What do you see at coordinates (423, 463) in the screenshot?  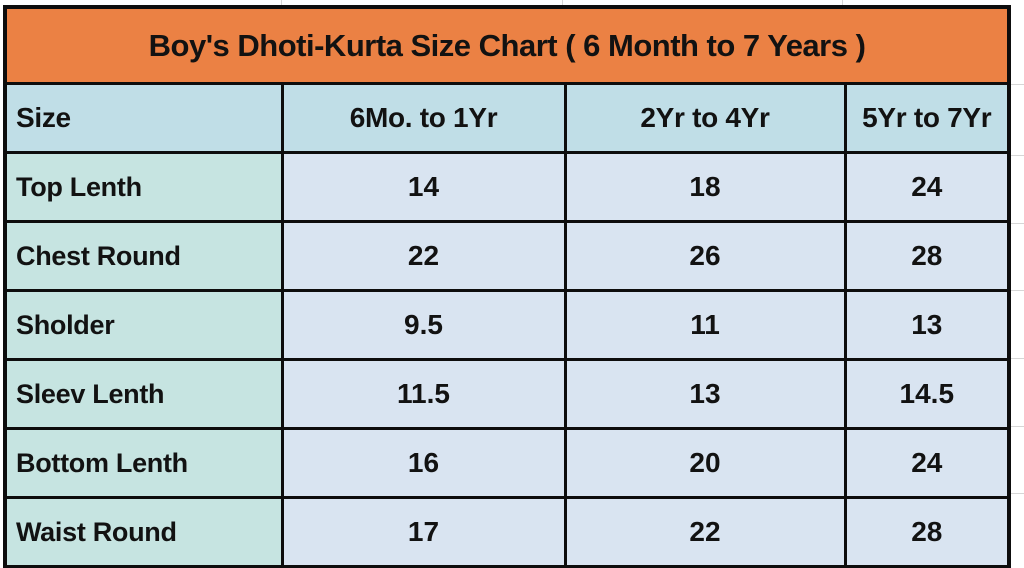 I see `cell-value: 16` at bounding box center [423, 463].